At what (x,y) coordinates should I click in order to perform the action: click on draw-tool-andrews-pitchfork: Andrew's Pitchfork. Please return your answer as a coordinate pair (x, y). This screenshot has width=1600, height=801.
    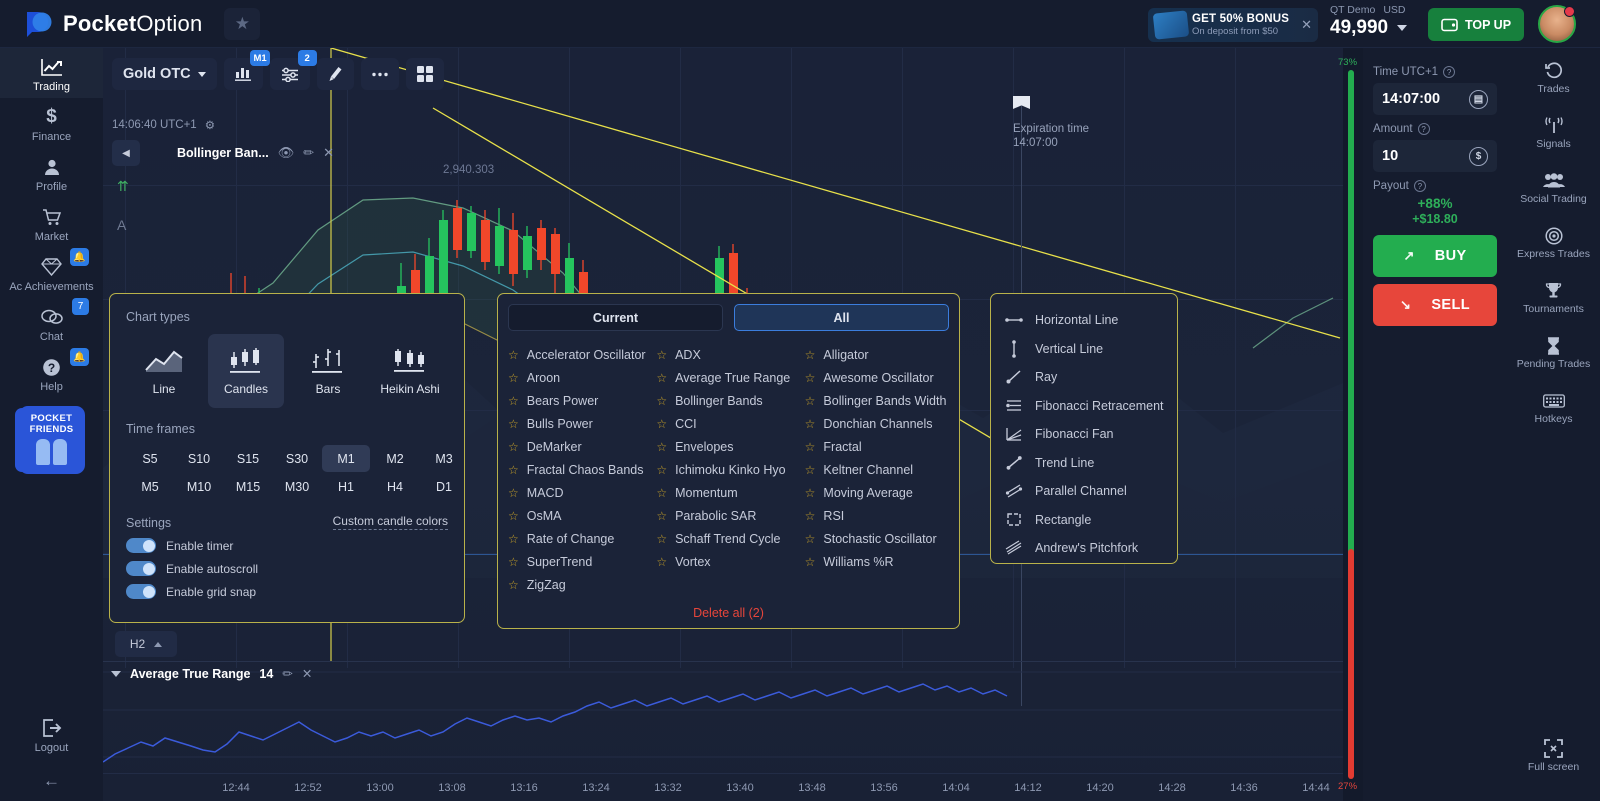
    Looking at the image, I should click on (1084, 548).